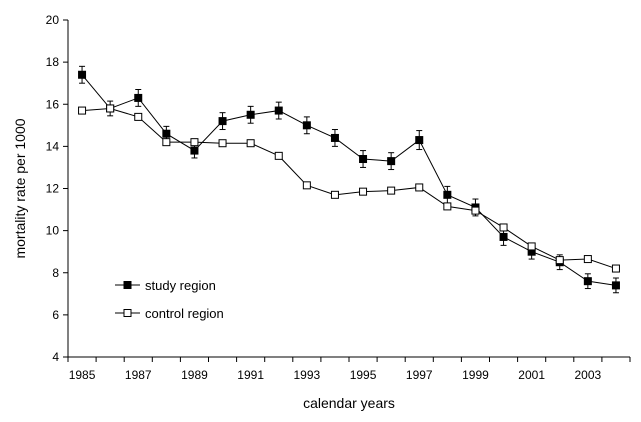  I want to click on y-ticks: 4 6 8 10 12 14 16 18 20, so click(57, 188).